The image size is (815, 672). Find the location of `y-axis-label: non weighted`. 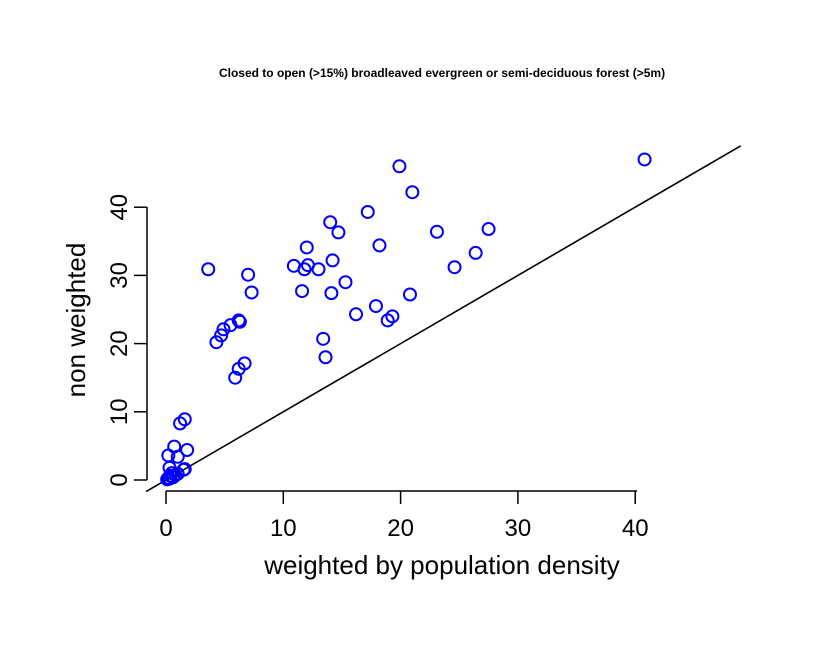

y-axis-label: non weighted is located at coordinates (76, 320).